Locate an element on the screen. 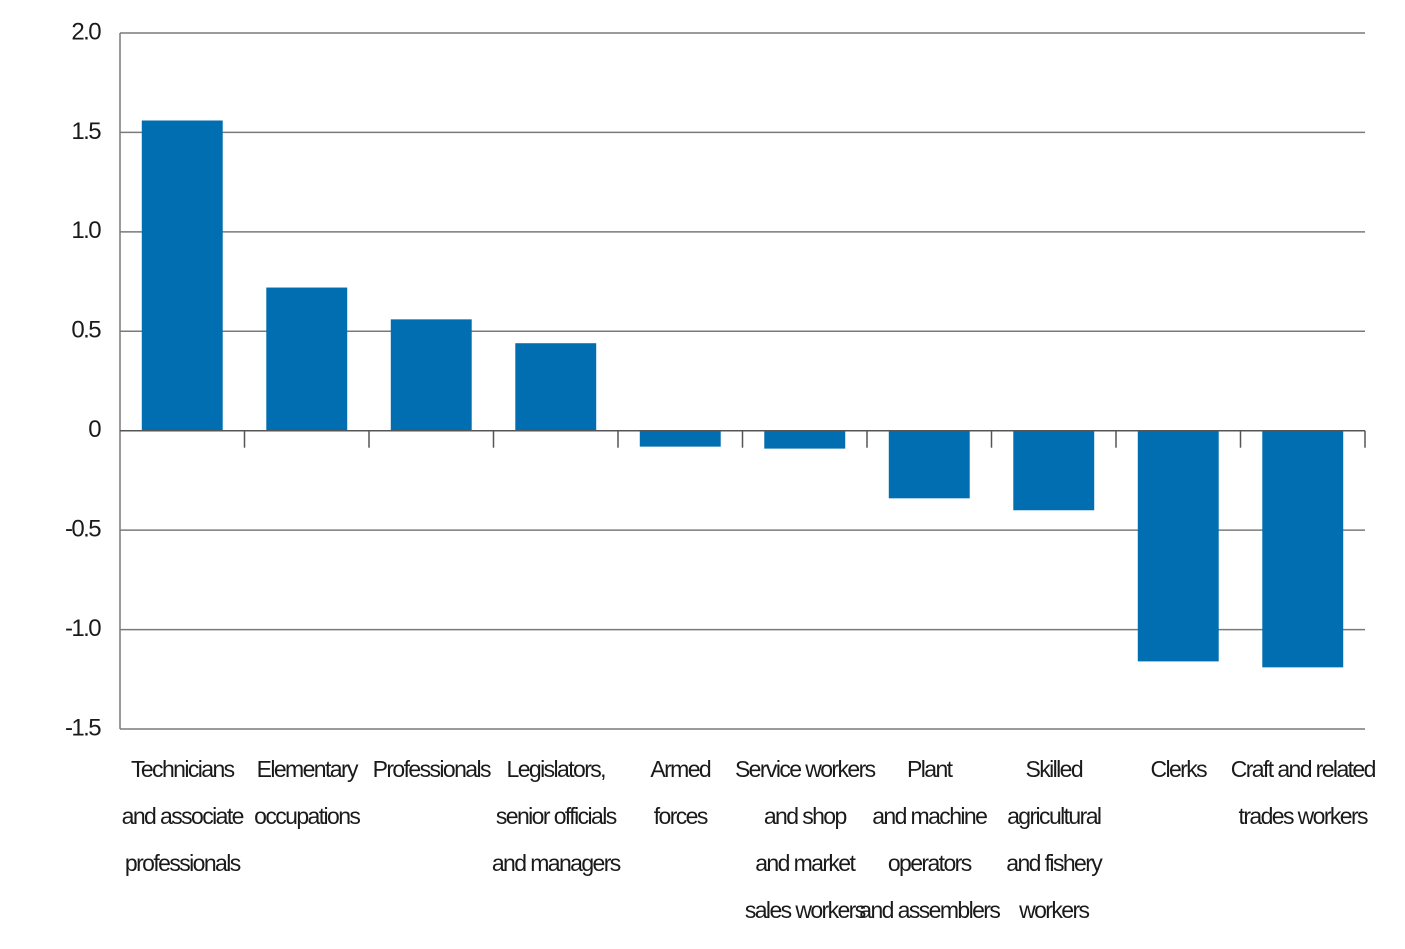 The image size is (1405, 949). x-tick-label: Professionals is located at coordinates (432, 769).